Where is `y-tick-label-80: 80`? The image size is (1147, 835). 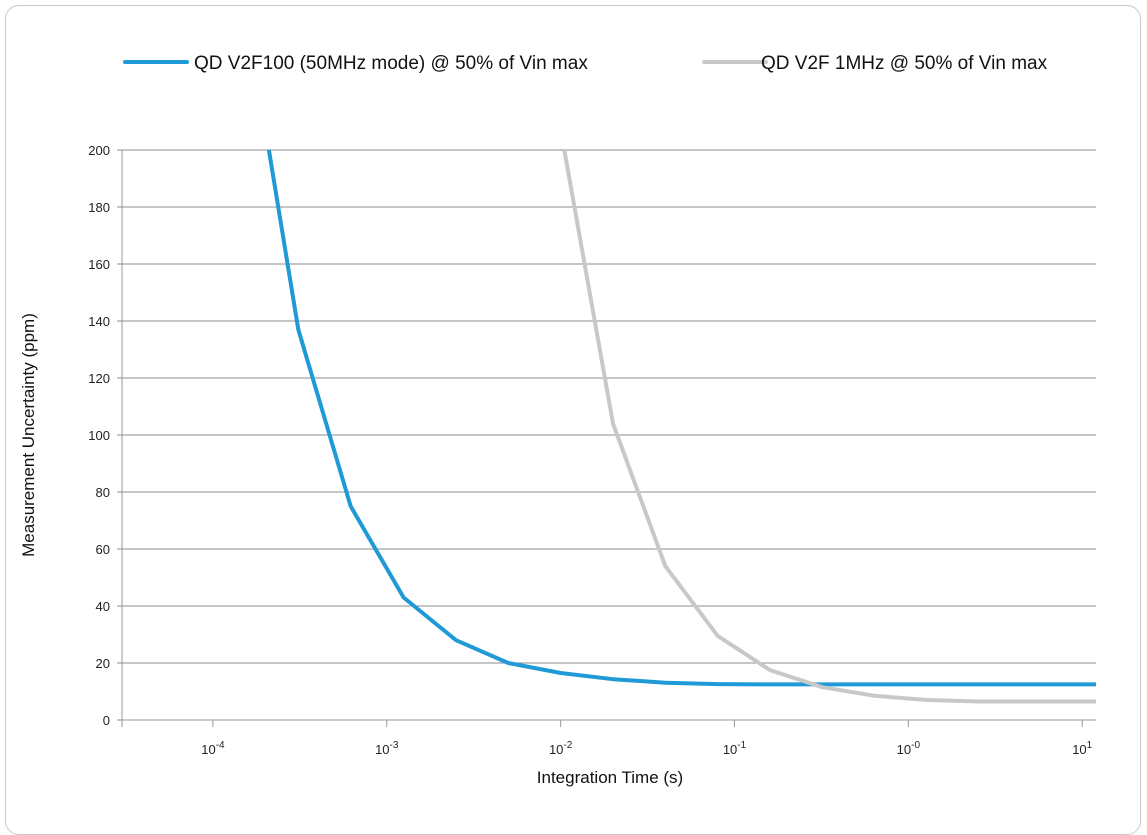 y-tick-label-80: 80 is located at coordinates (103, 492).